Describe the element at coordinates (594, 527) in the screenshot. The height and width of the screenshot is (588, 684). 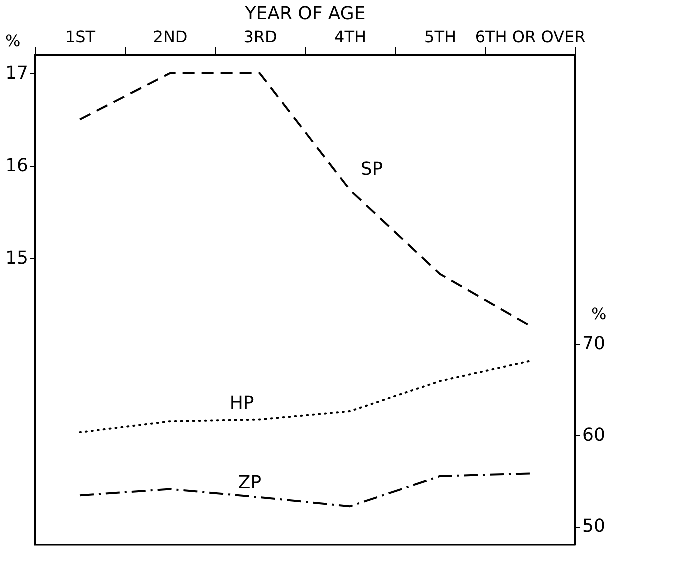
I see `y2-tick-label: 50` at that location.